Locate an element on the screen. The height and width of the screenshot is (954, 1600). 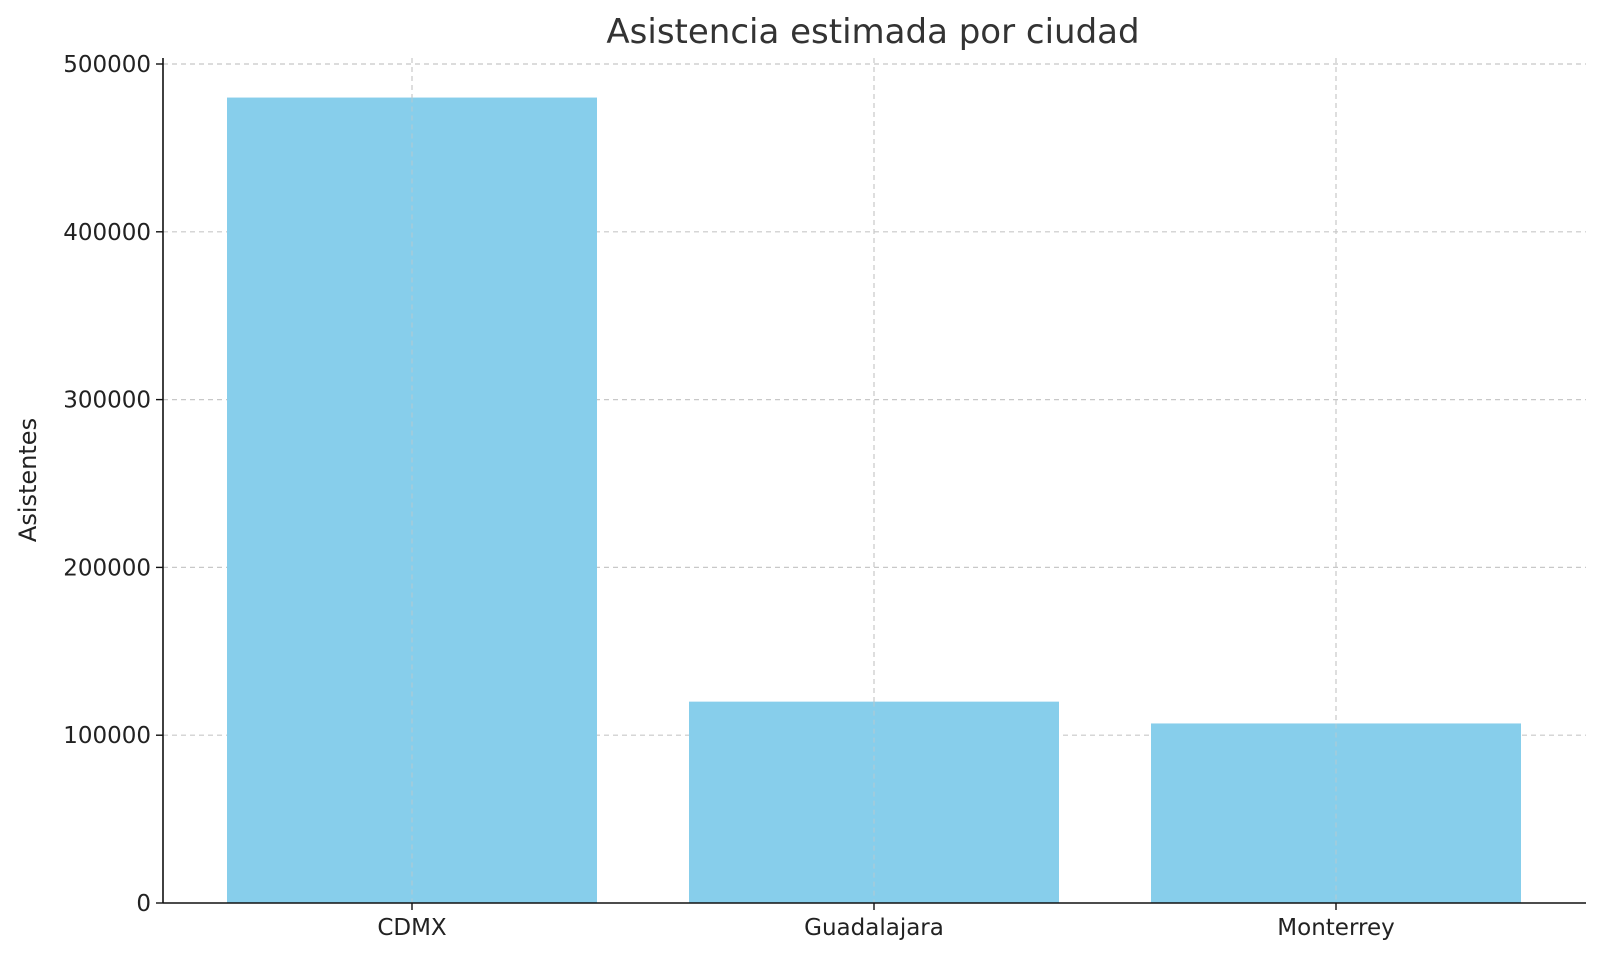
y-tick-label: 500000 is located at coordinates (107, 65).